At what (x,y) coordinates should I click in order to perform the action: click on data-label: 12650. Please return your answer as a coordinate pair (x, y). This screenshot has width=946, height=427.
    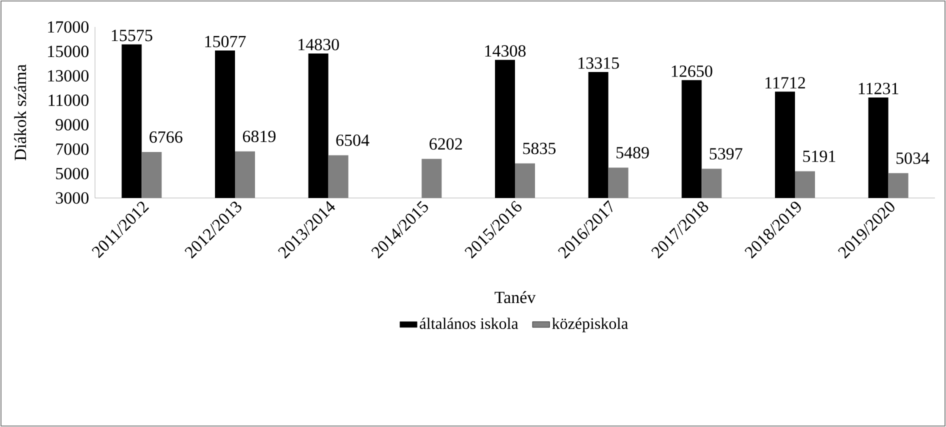
    Looking at the image, I should click on (692, 71).